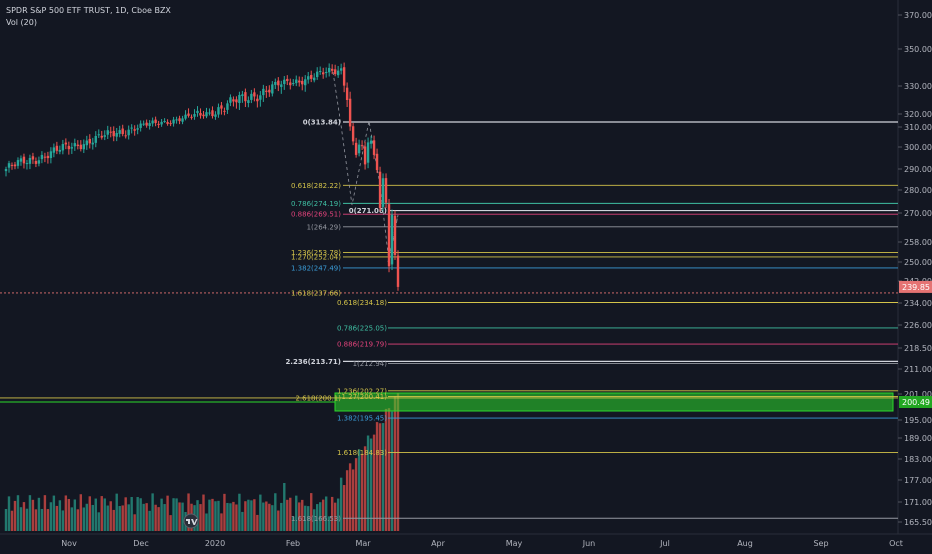 The image size is (932, 554). What do you see at coordinates (368, 211) in the screenshot?
I see `fib-level-label: 0(271.06)` at bounding box center [368, 211].